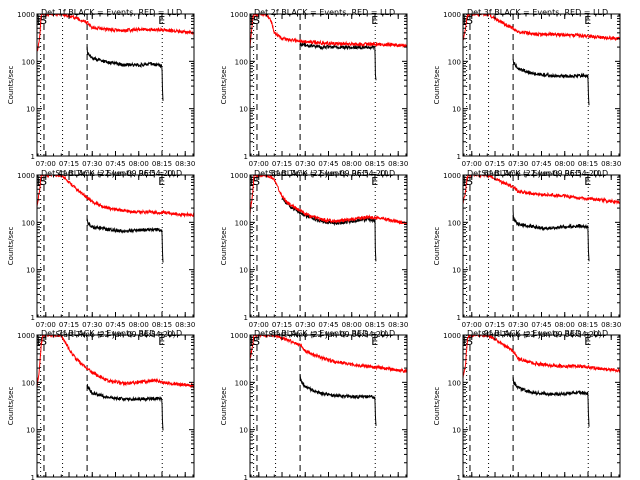  What do you see at coordinates (324, 12) in the screenshot?
I see `chart-title: Det 2f BLACK = Events, RED = LLD` at bounding box center [324, 12].